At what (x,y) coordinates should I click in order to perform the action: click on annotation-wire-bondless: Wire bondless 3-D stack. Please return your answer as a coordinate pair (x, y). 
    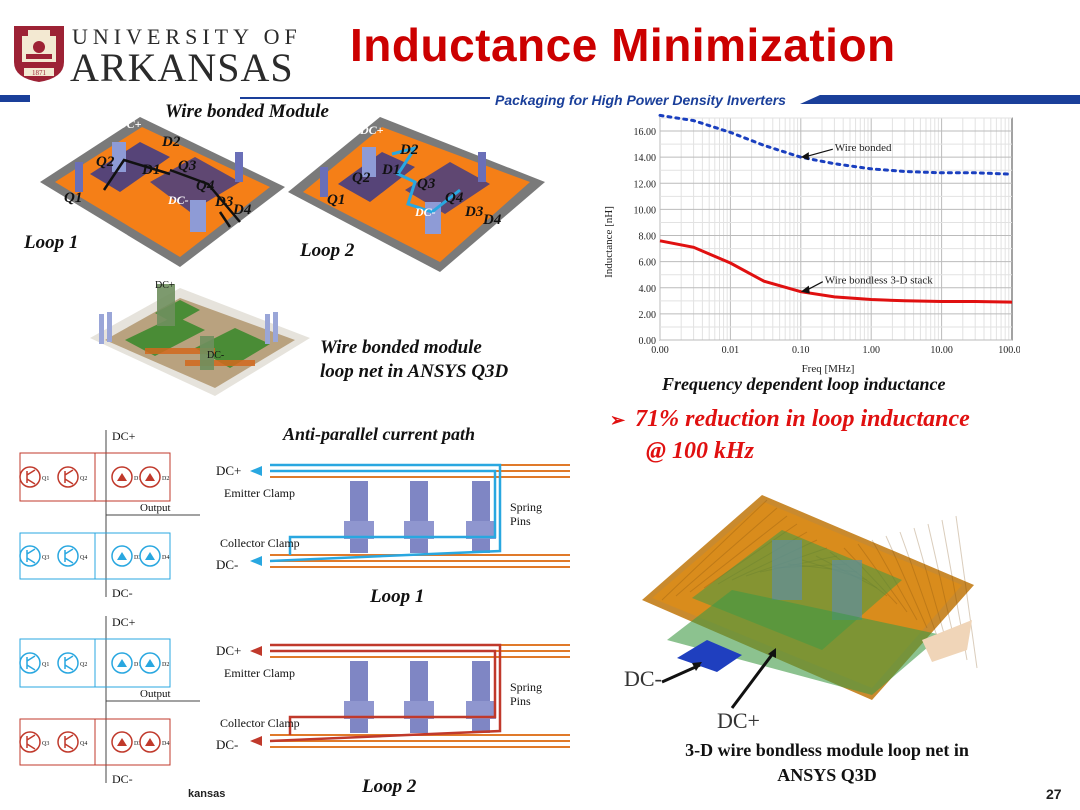
    Looking at the image, I should click on (879, 281).